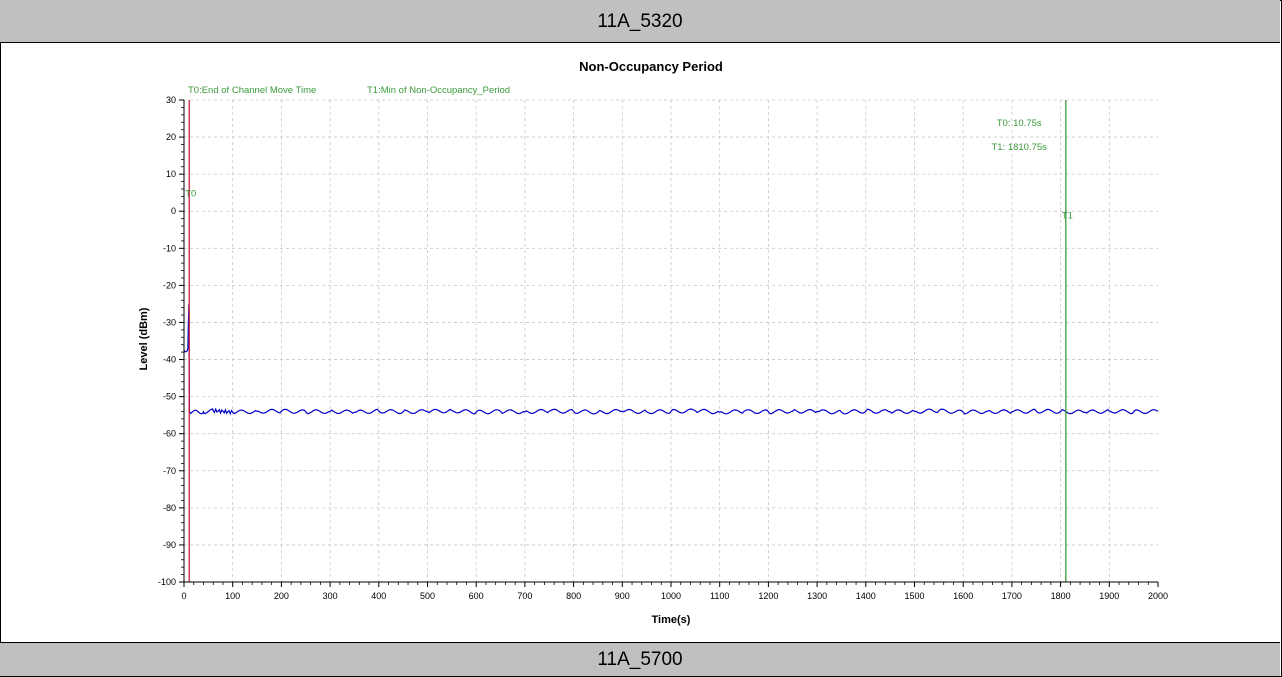 The height and width of the screenshot is (677, 1282). I want to click on footer-title: 11A_5700, so click(640, 659).